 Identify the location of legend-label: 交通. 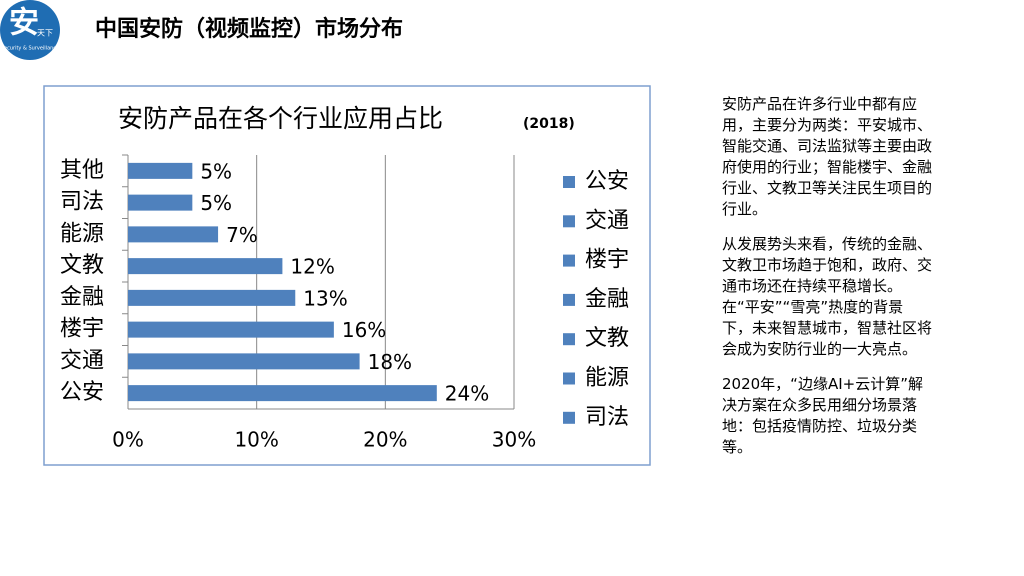
(607, 220).